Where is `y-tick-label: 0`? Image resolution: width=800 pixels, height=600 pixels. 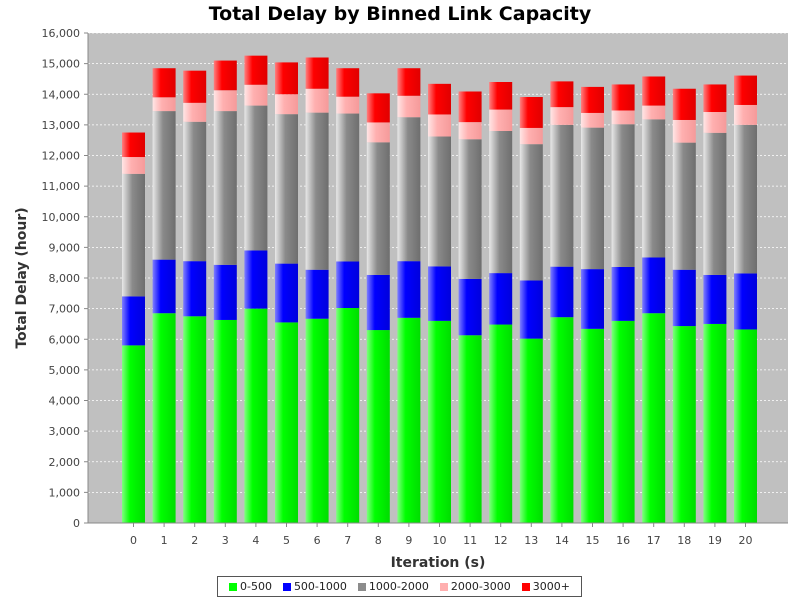 y-tick-label: 0 is located at coordinates (76, 523).